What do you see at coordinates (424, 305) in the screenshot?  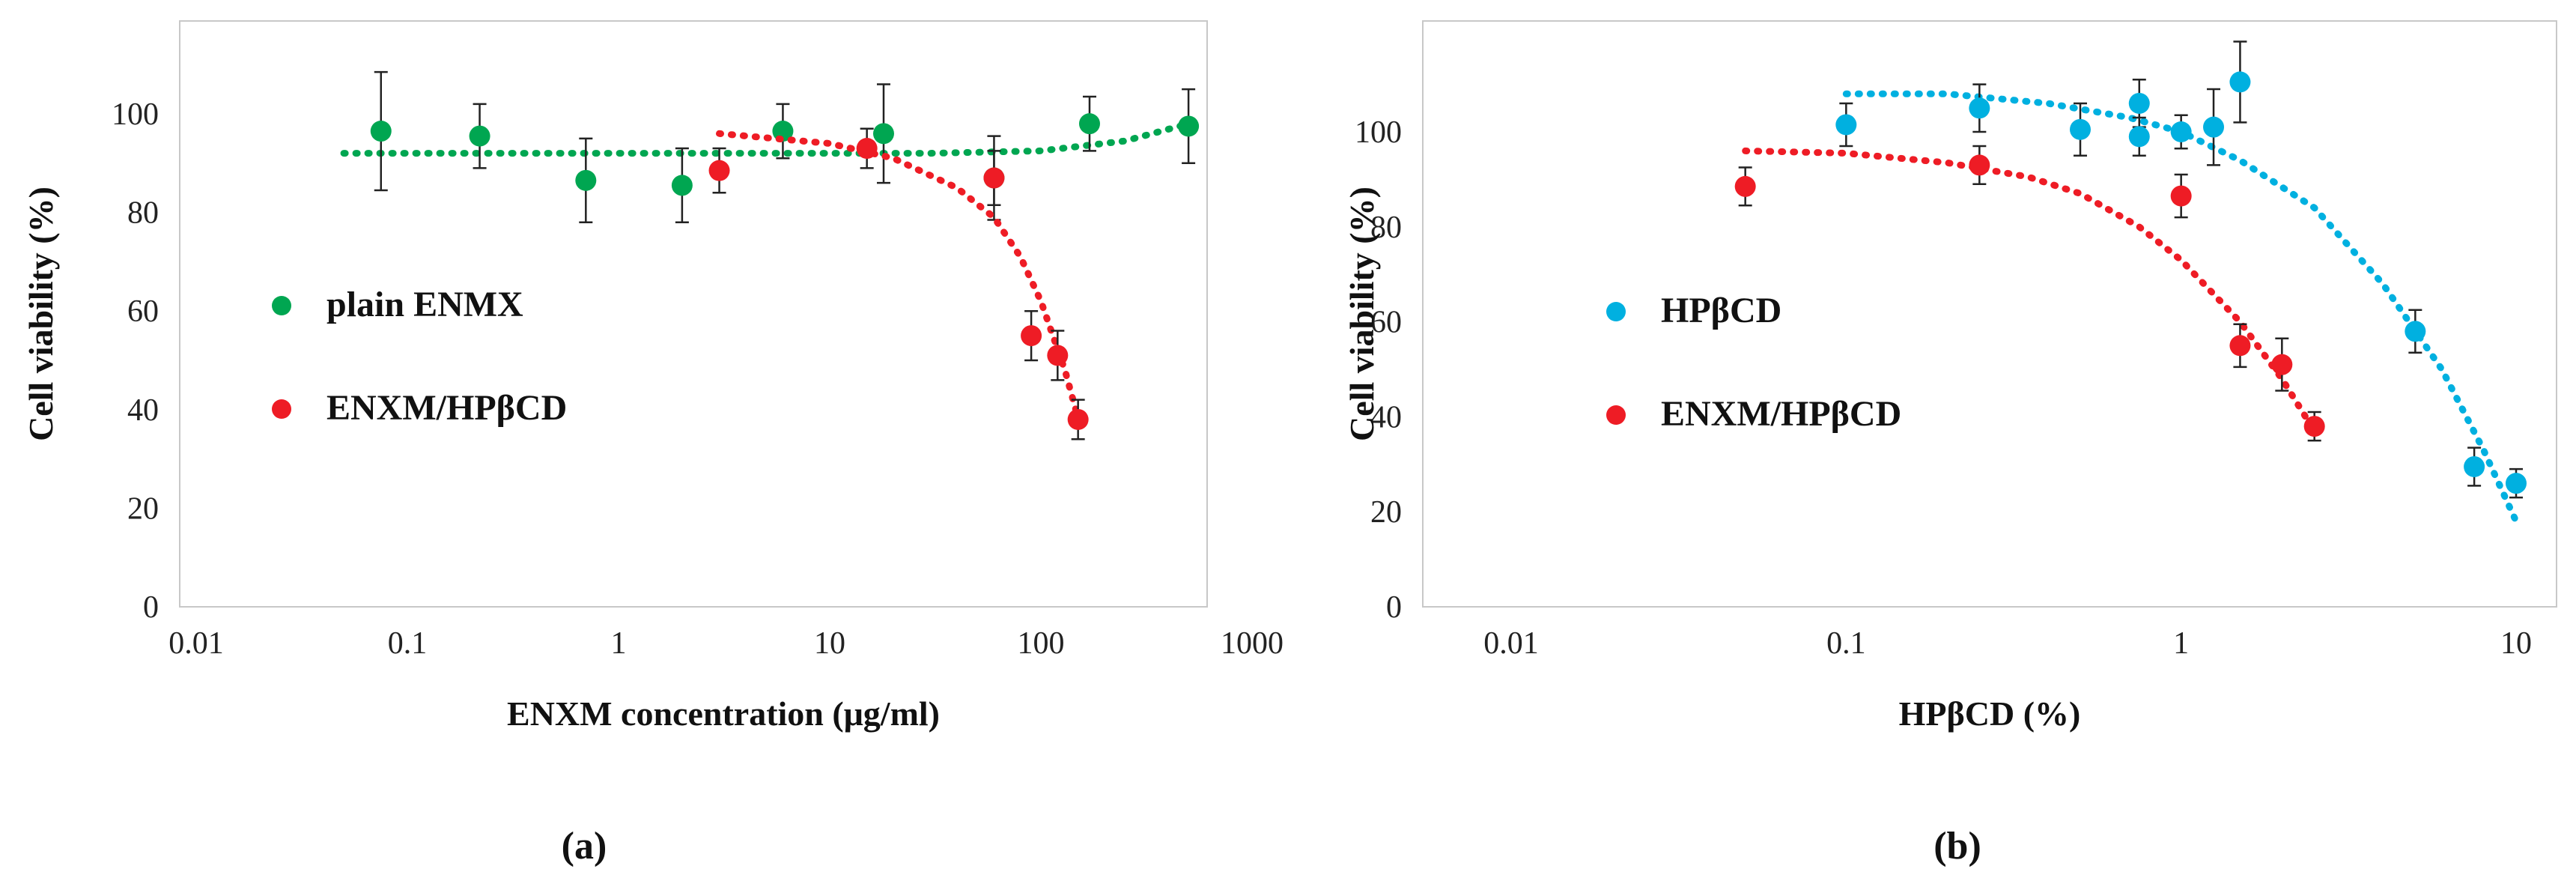 I see `panel-a-series-1-legend-label: plain ENMX` at bounding box center [424, 305].